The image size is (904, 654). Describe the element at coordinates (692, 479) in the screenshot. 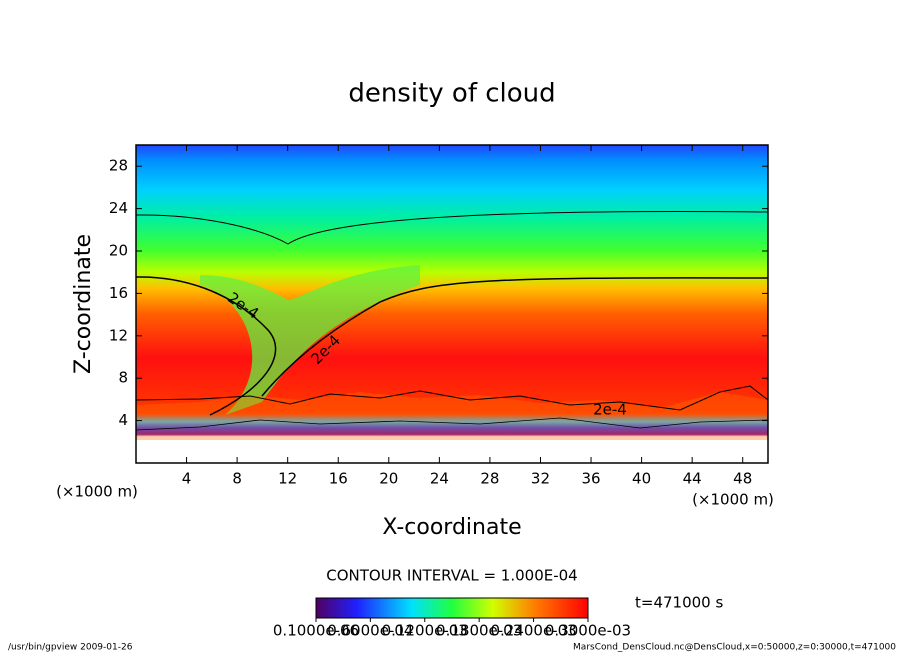

I see `x-tick-label: 44` at that location.